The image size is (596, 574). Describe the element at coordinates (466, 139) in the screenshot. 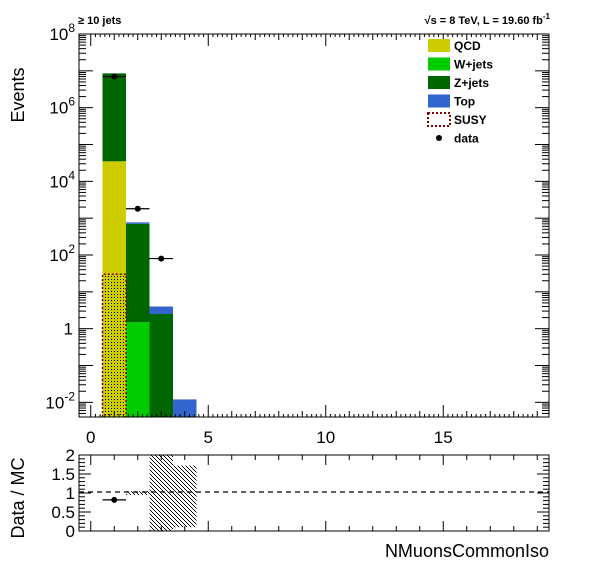

I see `legend-label: data` at that location.